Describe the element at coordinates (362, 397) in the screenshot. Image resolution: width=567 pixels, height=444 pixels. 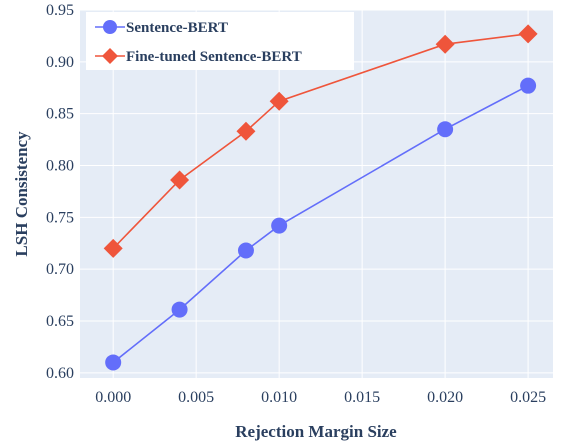
I see `x-tick-label: 0.015` at that location.